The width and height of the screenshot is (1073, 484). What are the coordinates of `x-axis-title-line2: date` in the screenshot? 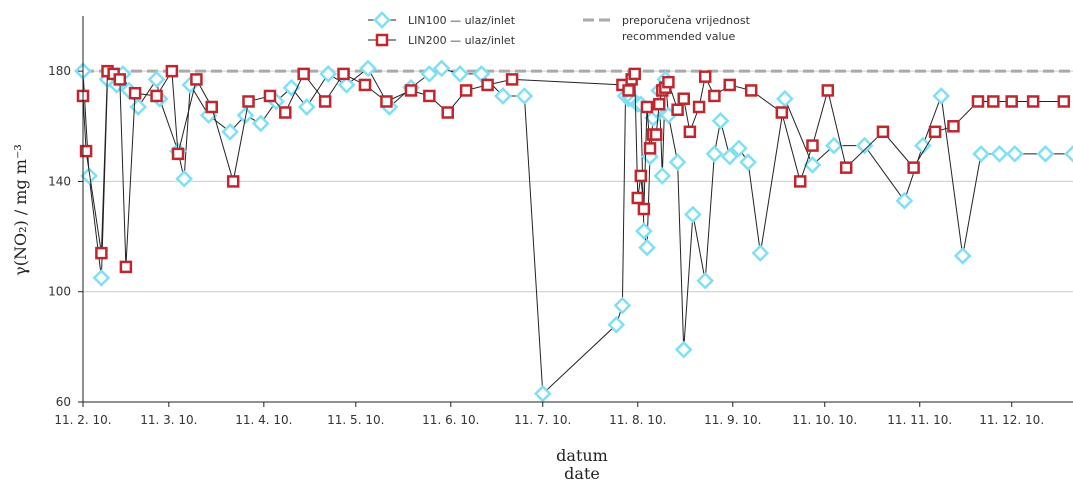 It's located at (582, 473).